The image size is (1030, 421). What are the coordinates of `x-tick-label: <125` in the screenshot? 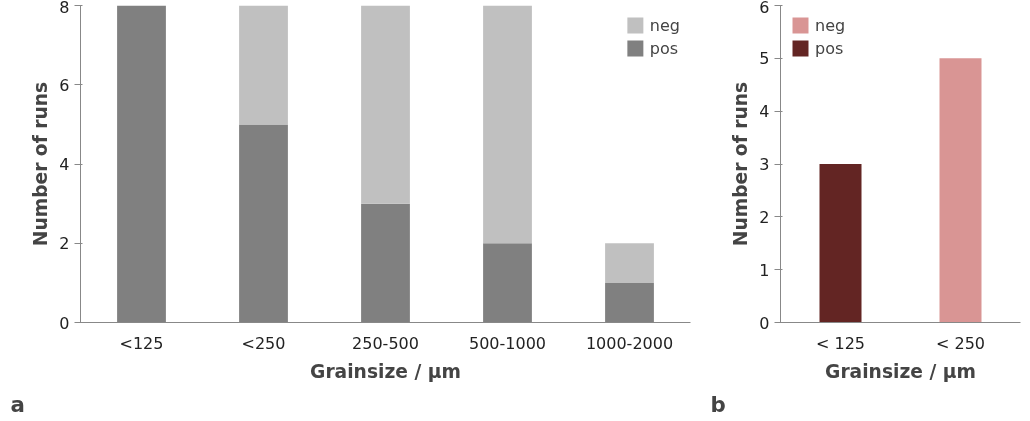 It's located at (141, 343).